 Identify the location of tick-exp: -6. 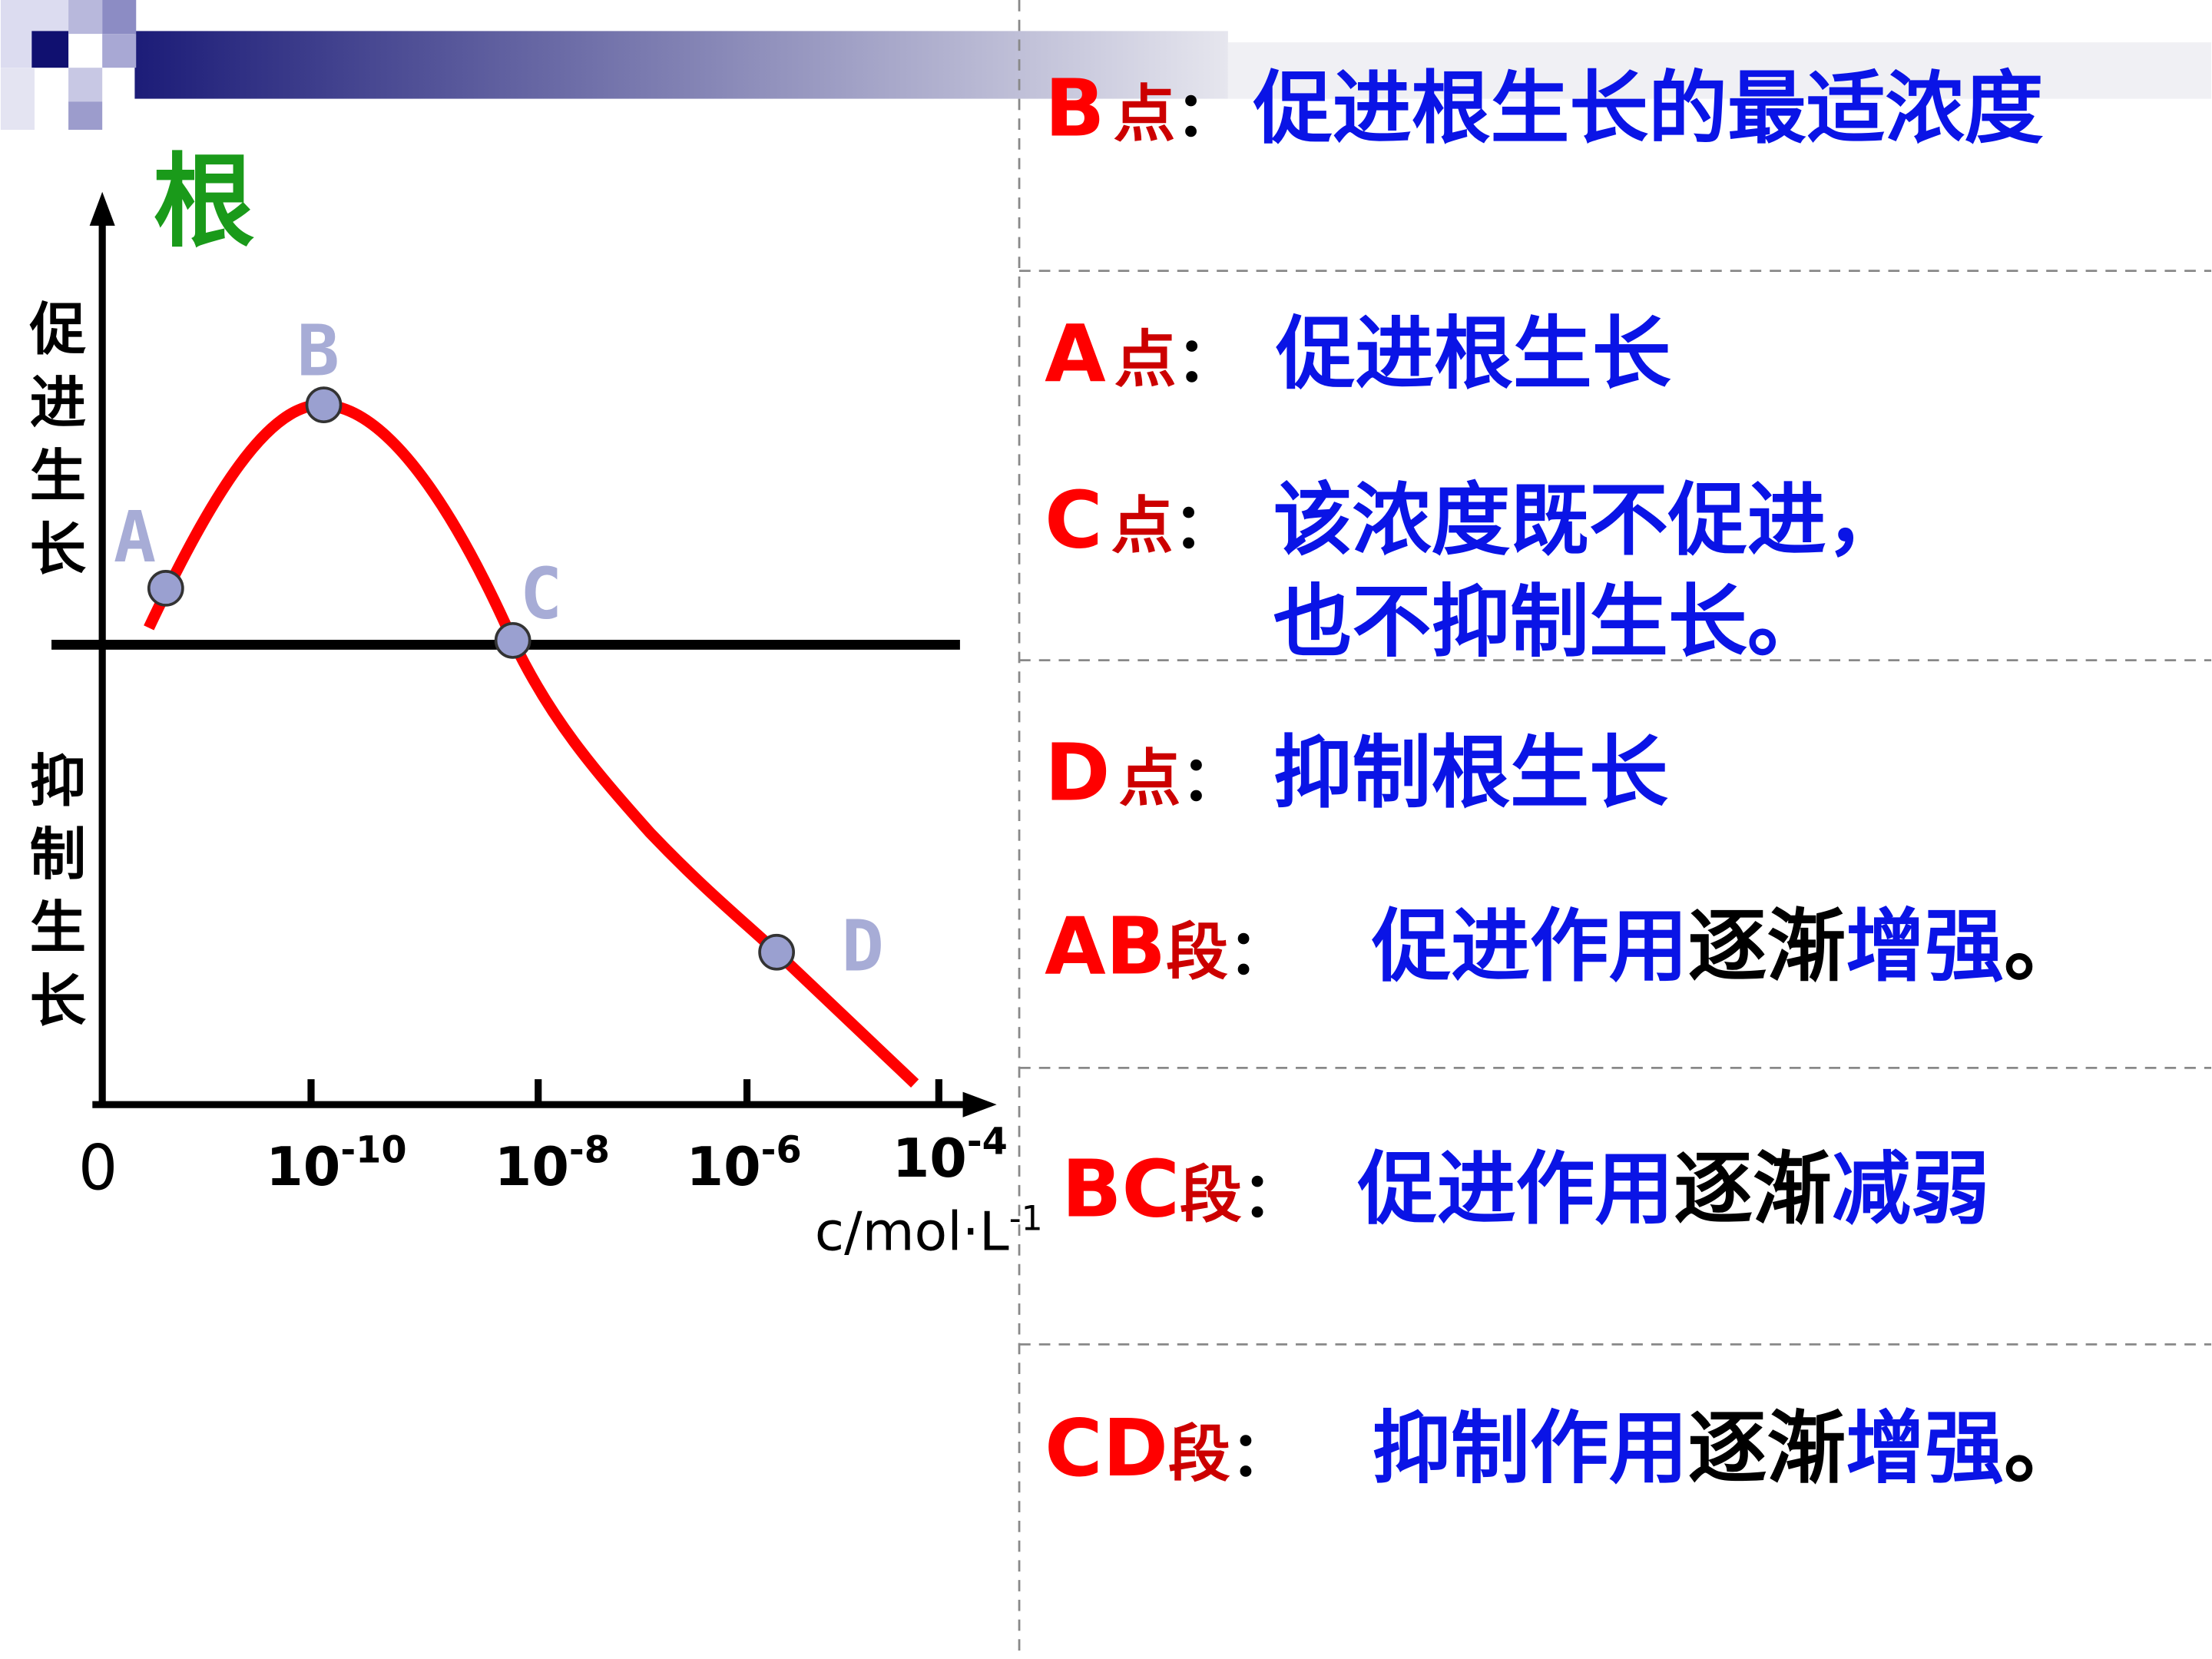
(781, 1150).